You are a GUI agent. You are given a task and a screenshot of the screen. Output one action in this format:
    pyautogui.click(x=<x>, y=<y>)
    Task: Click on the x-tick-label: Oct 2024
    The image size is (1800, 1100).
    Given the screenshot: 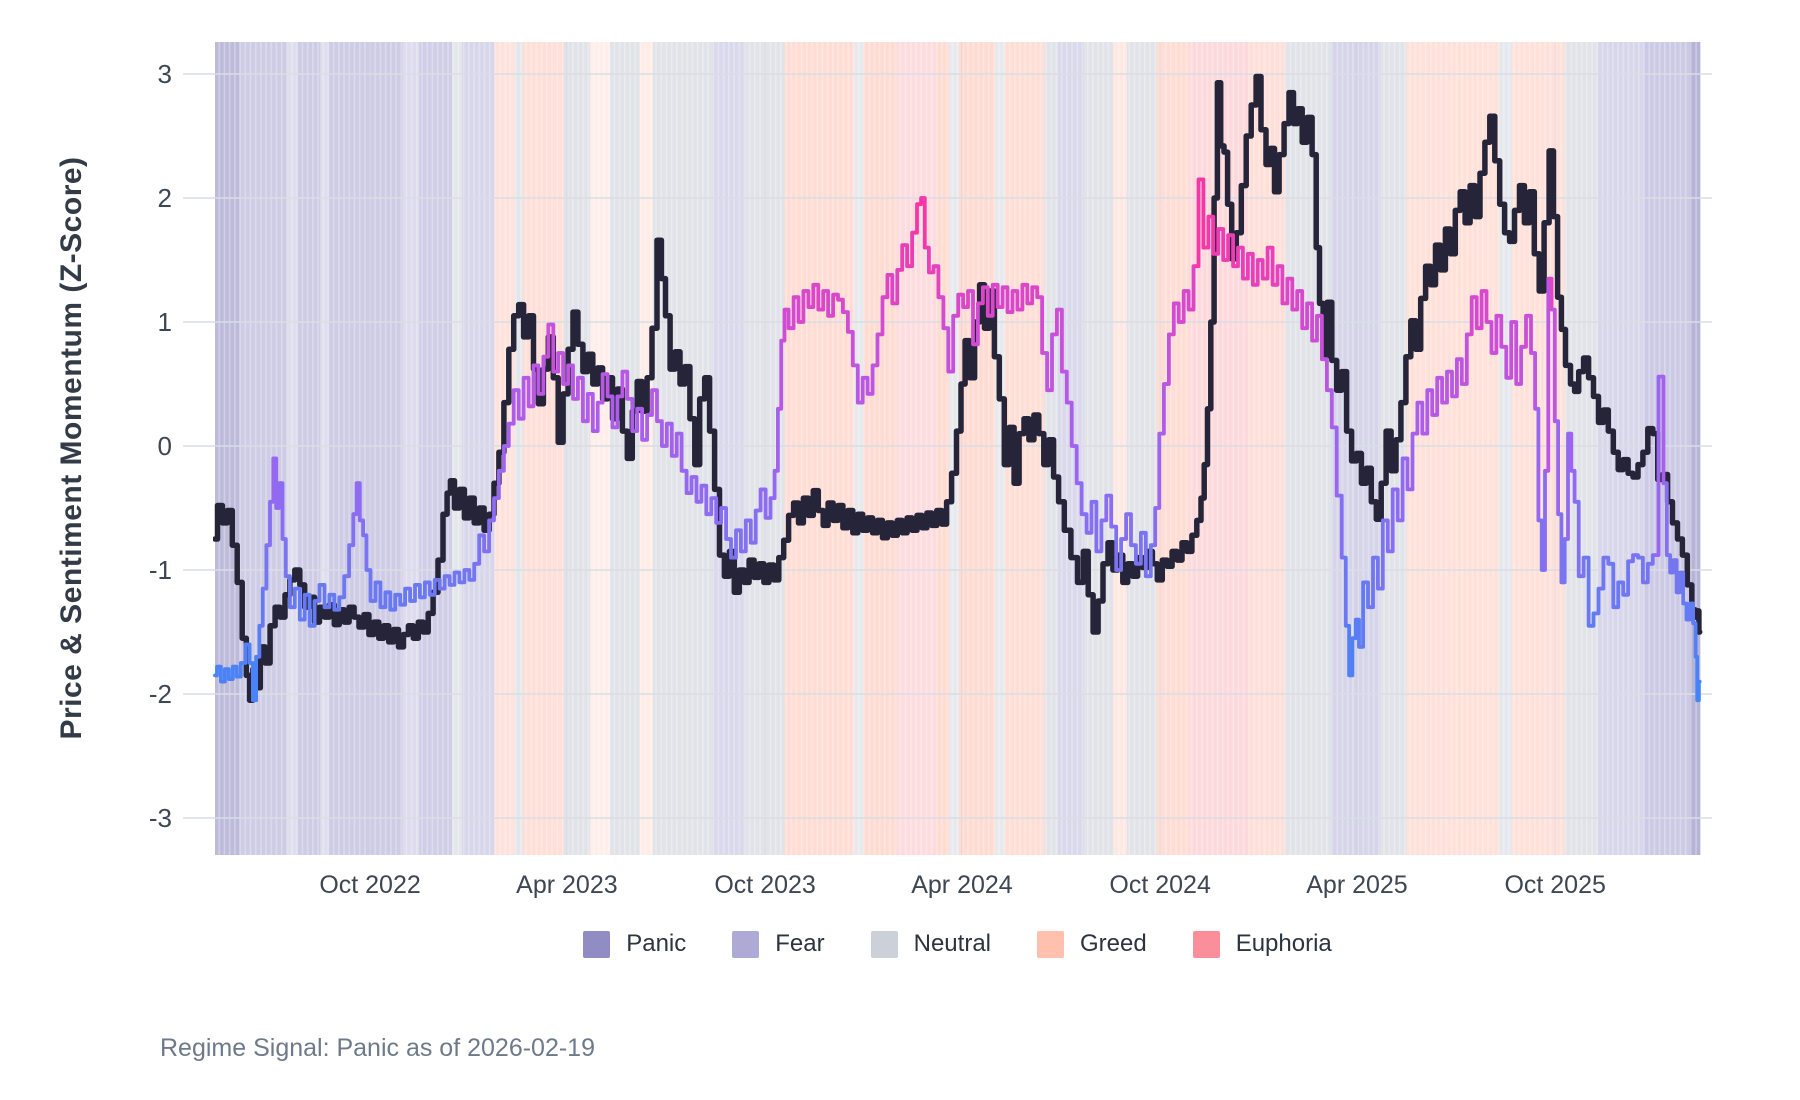 What is the action you would take?
    pyautogui.click(x=1160, y=885)
    